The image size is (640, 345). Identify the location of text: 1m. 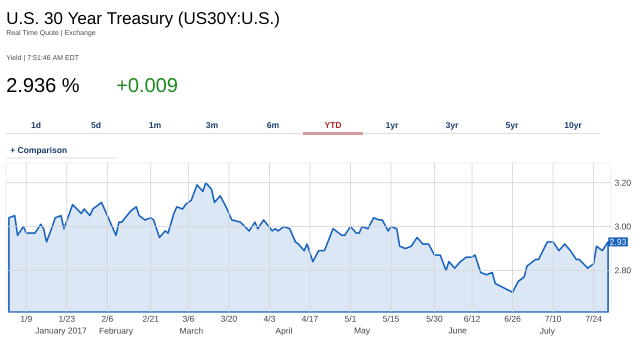
(155, 125).